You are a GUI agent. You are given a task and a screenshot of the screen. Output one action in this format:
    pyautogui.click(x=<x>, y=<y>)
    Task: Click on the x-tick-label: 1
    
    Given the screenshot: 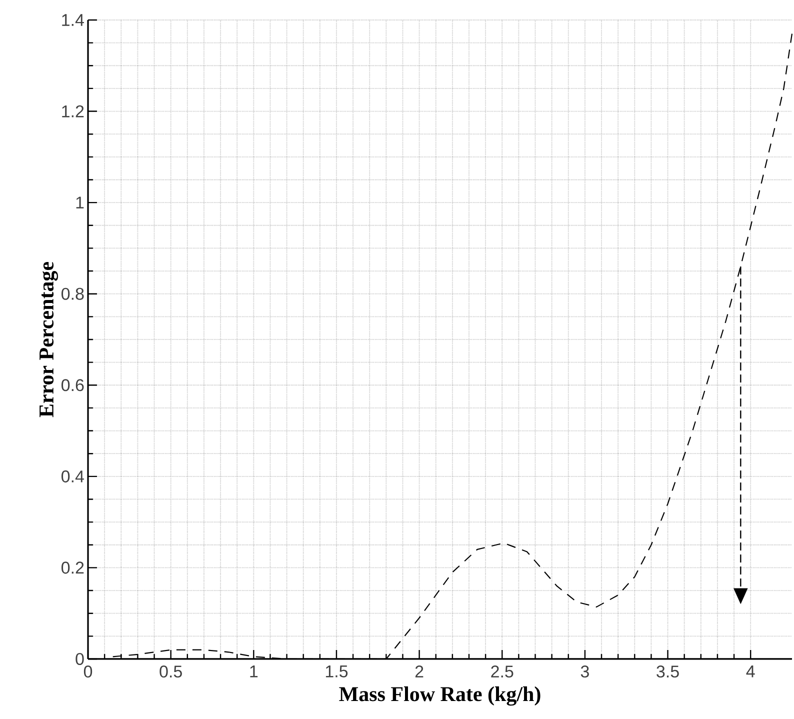 What is the action you would take?
    pyautogui.click(x=254, y=672)
    